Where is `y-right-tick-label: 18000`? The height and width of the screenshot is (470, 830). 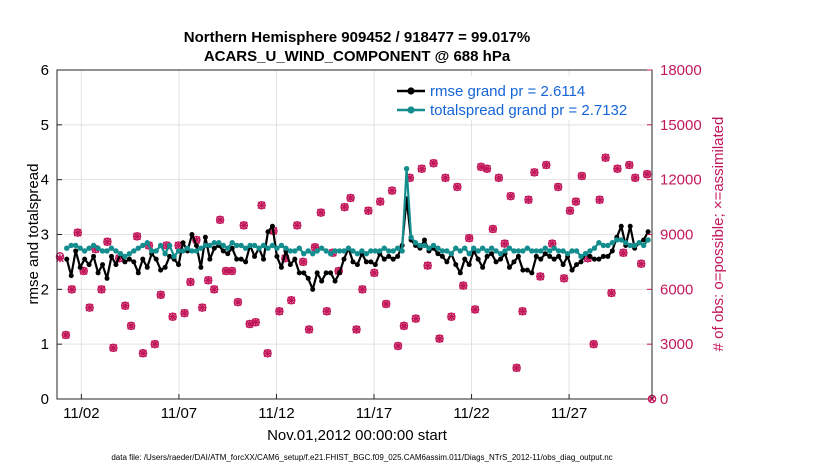 y-right-tick-label: 18000 is located at coordinates (681, 70).